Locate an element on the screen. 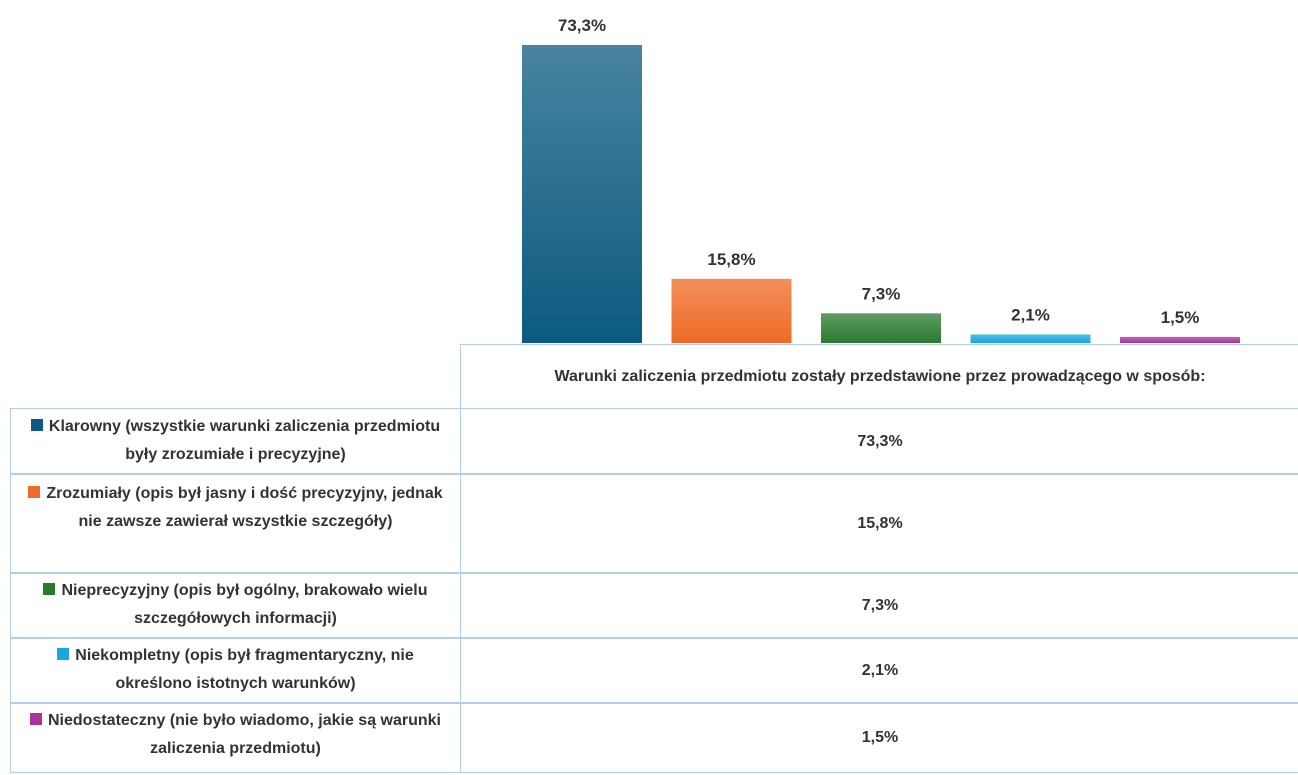  table-value: 7,3% is located at coordinates (879, 605).